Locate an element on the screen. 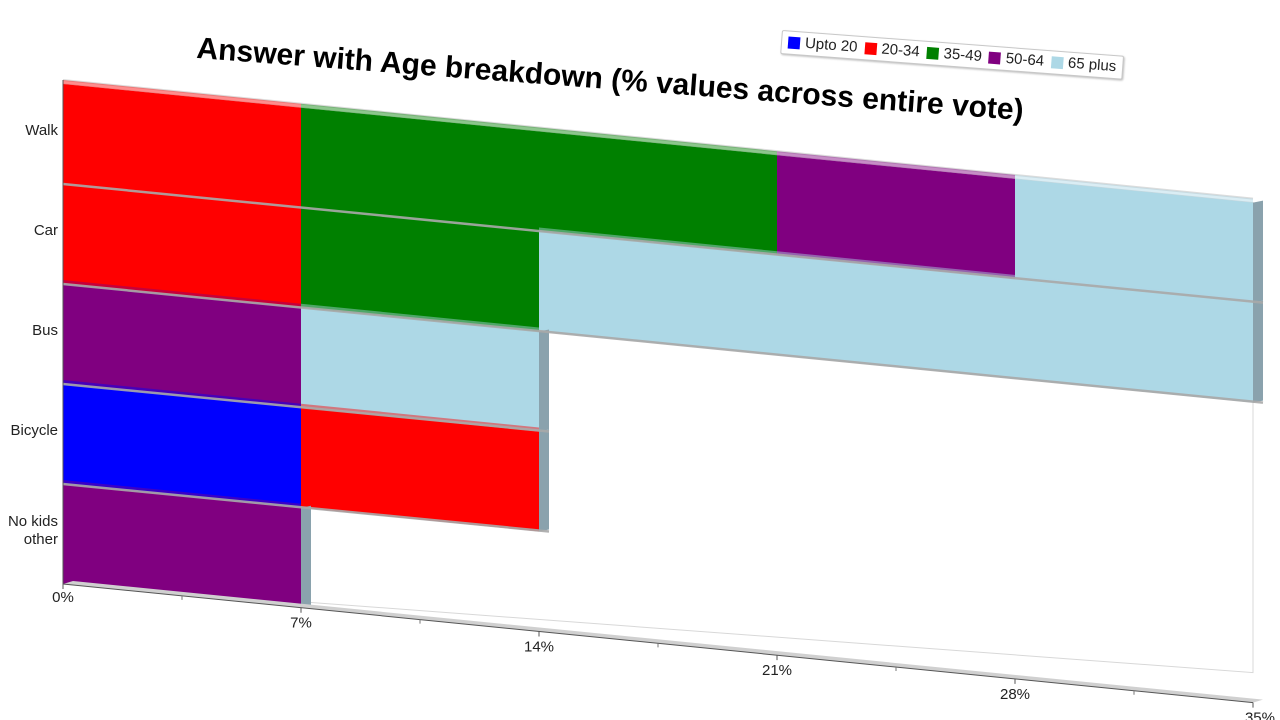  y-tick-label-line: No kids is located at coordinates (32, 521).